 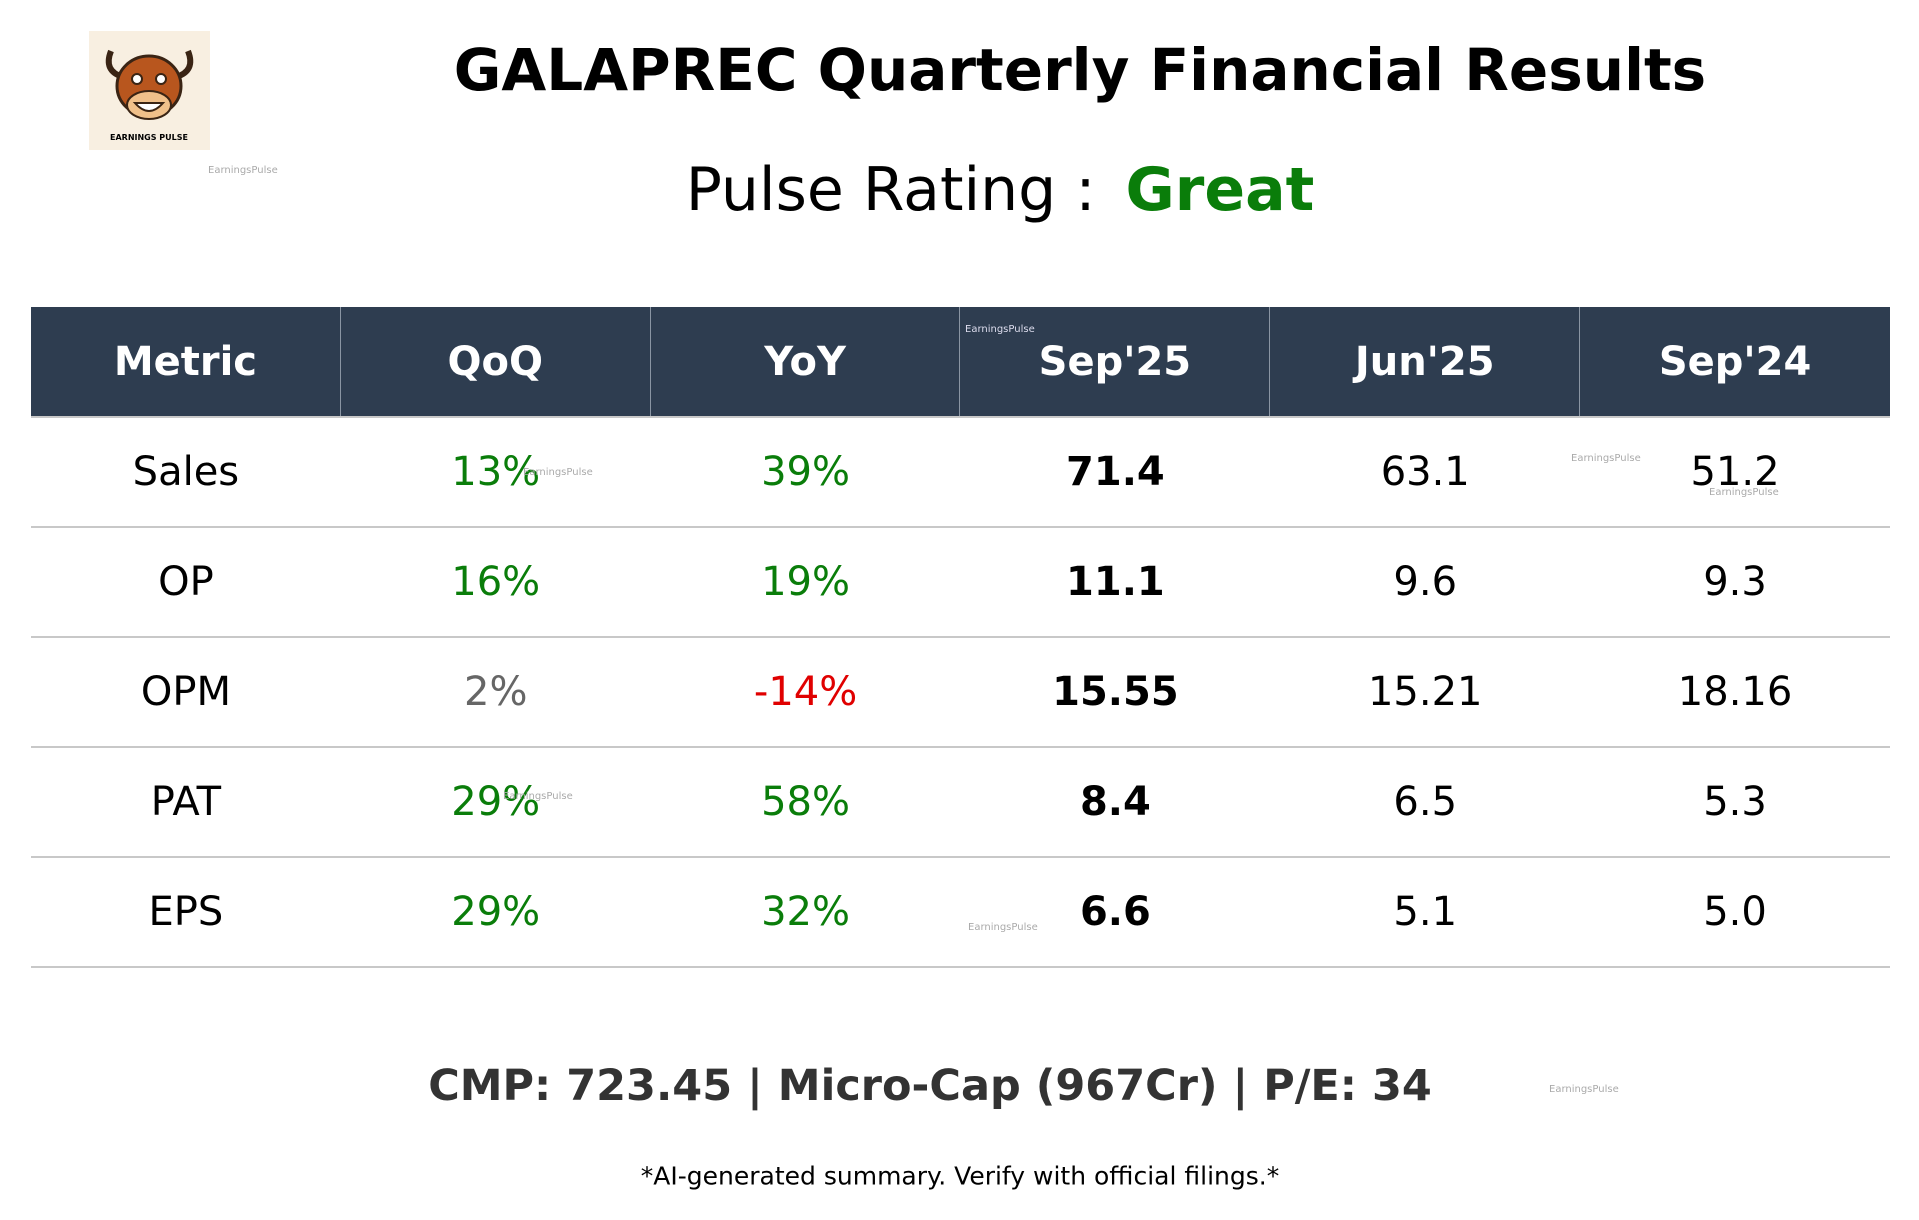 I want to click on logo: EARNINGS PULSE, so click(x=149, y=90).